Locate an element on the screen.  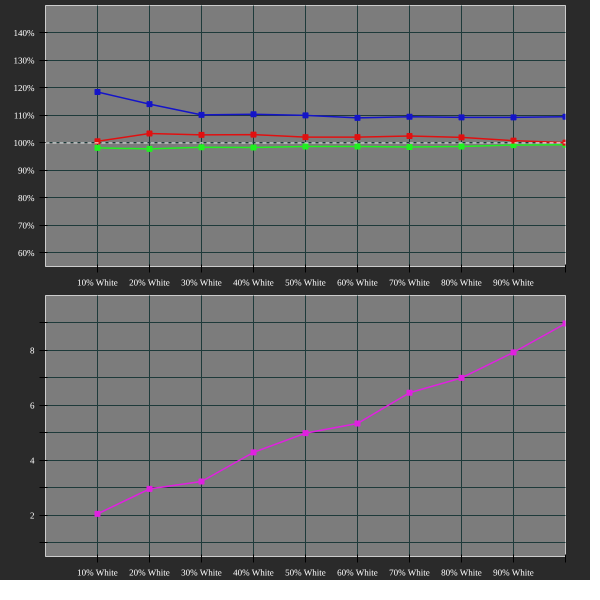
y-tick-label: 130% is located at coordinates (25, 60).